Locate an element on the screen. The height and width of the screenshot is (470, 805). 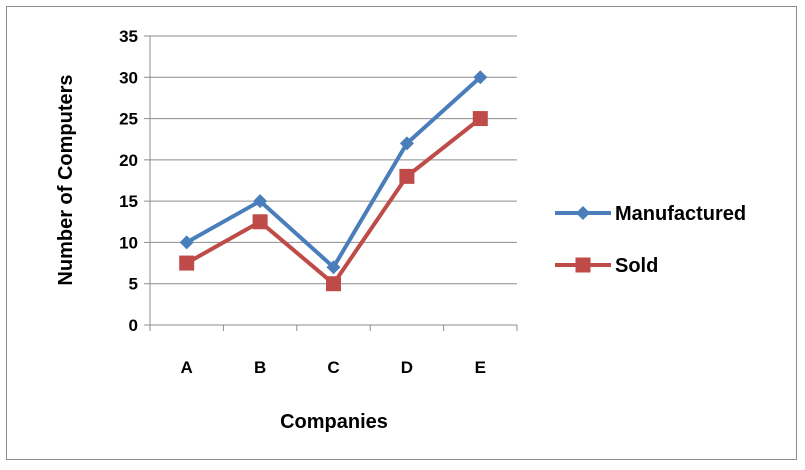
legend-label: Manufactured is located at coordinates (680, 214).